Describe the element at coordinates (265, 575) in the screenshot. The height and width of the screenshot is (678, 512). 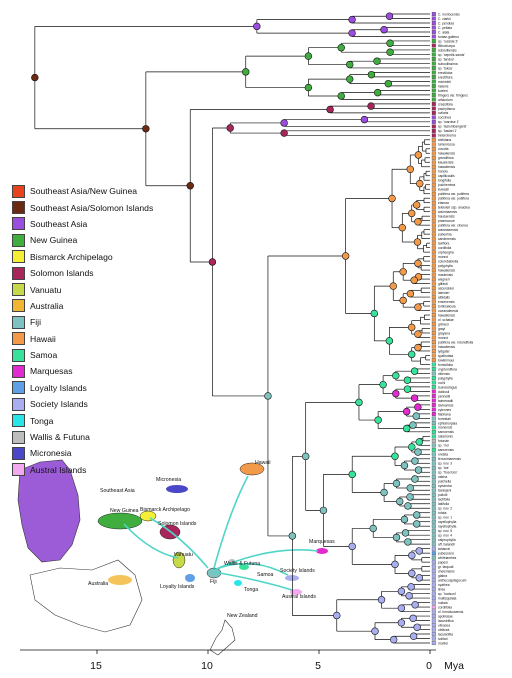
I see `map-label-samoa: Samoa` at that location.